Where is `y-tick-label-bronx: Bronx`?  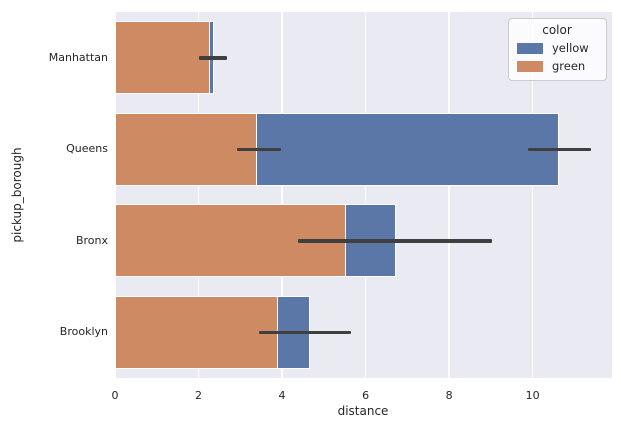
y-tick-label-bronx: Bronx is located at coordinates (91, 240).